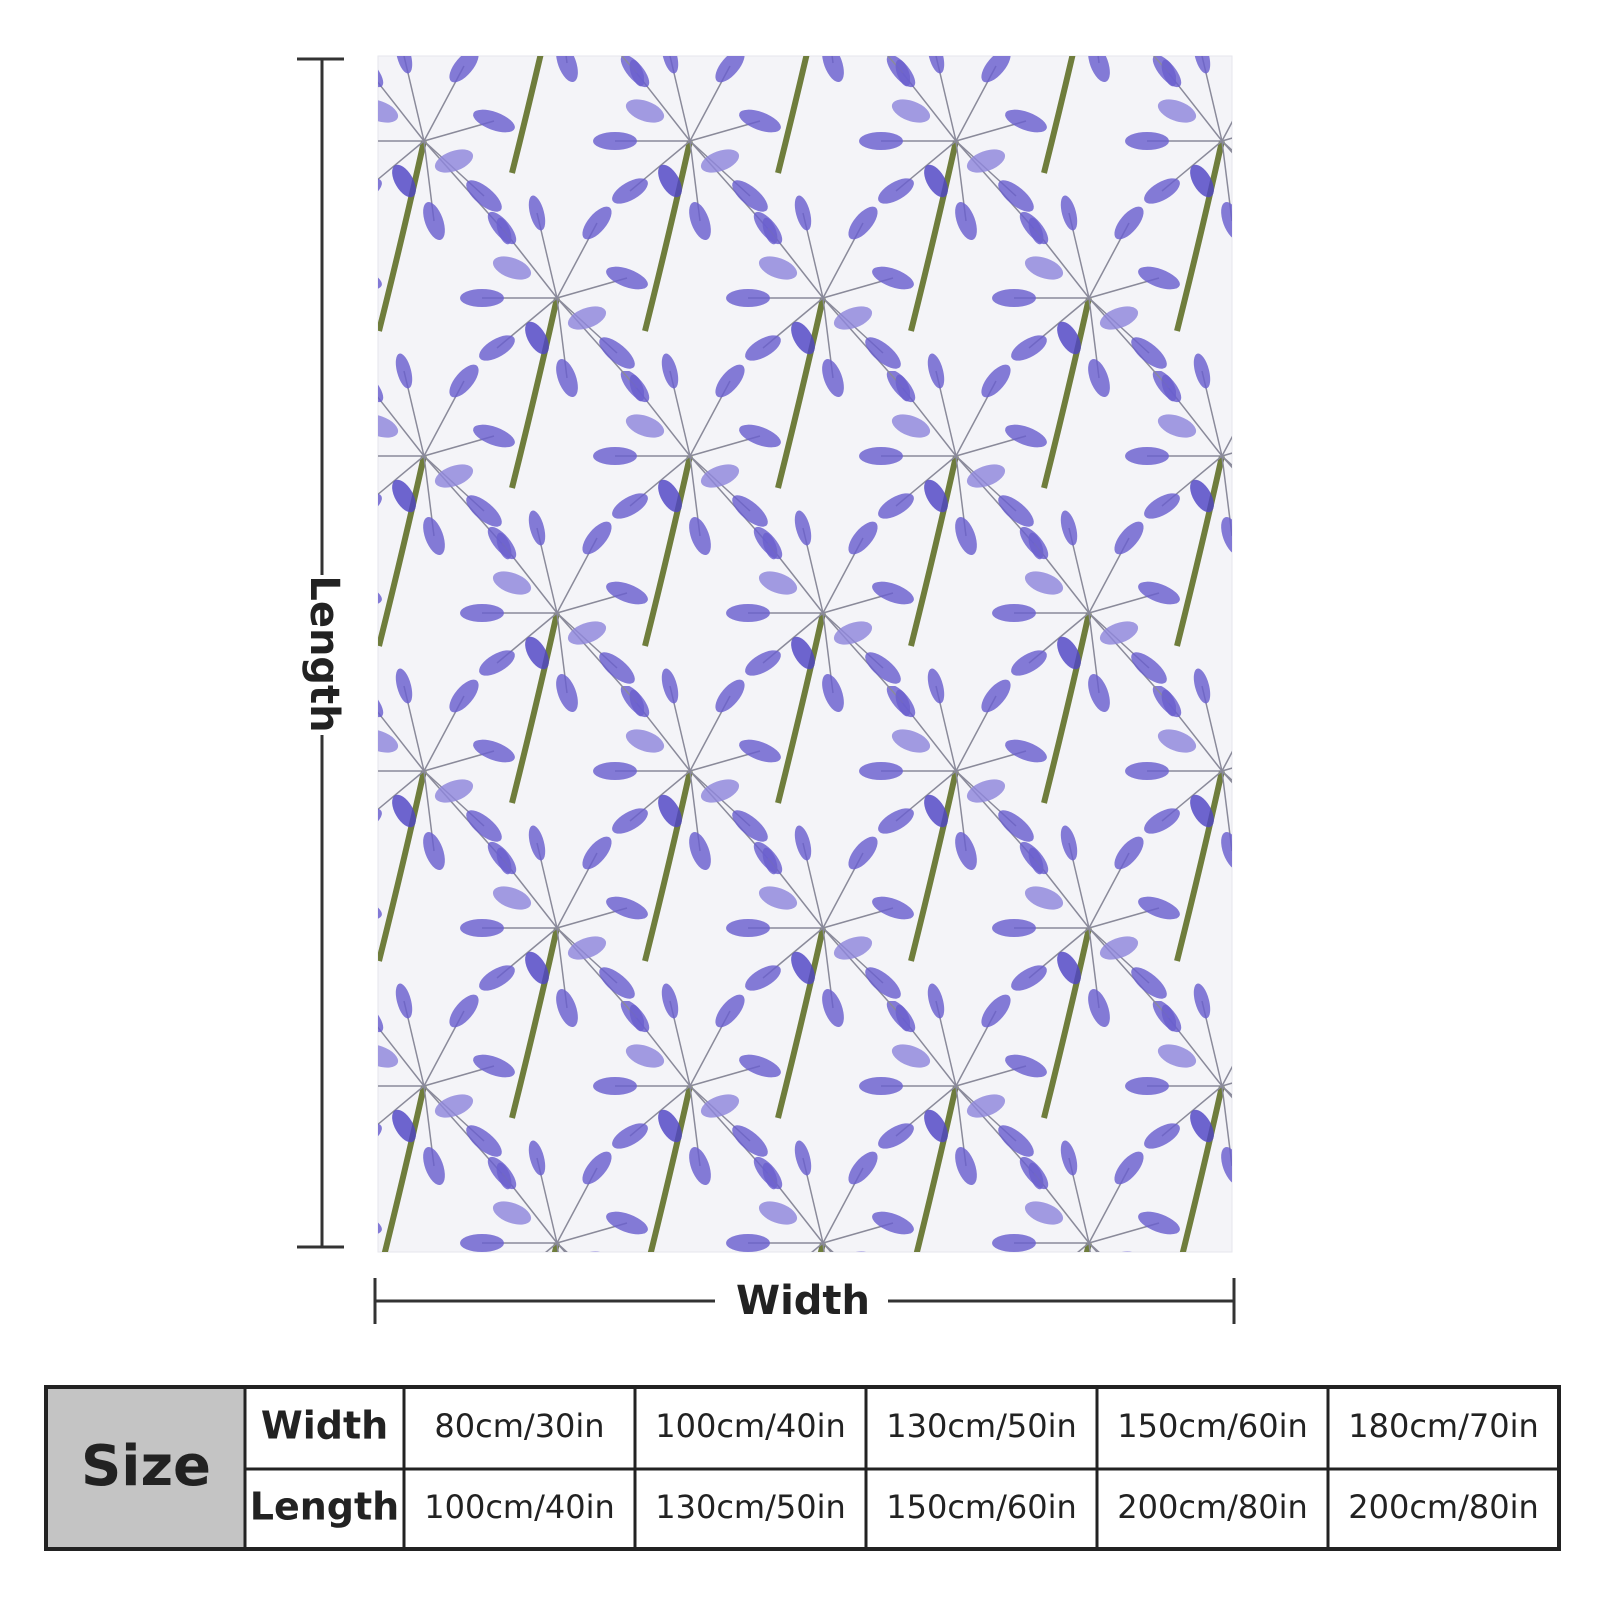  I want to click on table-cell: 180cm/70in, so click(1443, 1426).